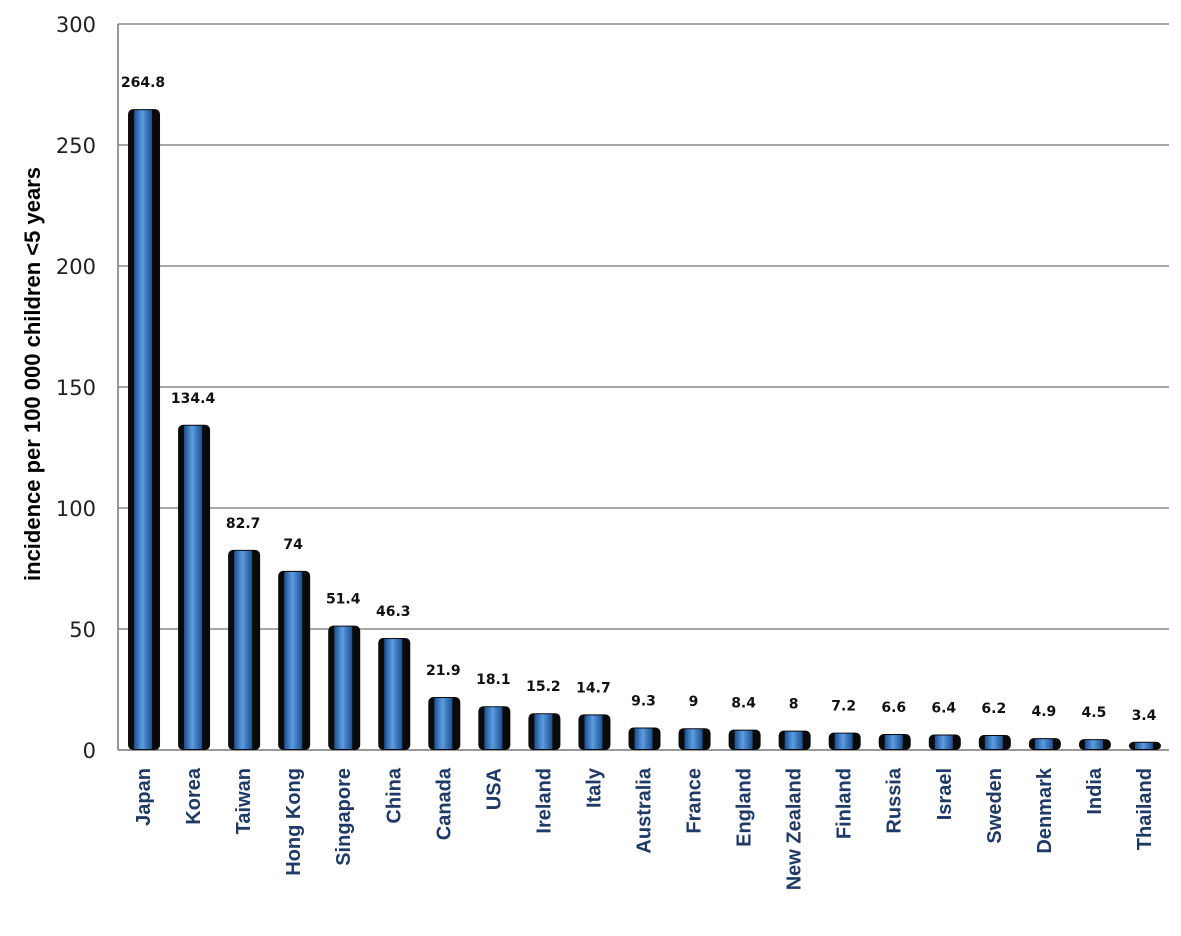 The height and width of the screenshot is (936, 1181). I want to click on x-category-label: Singapore, so click(344, 817).